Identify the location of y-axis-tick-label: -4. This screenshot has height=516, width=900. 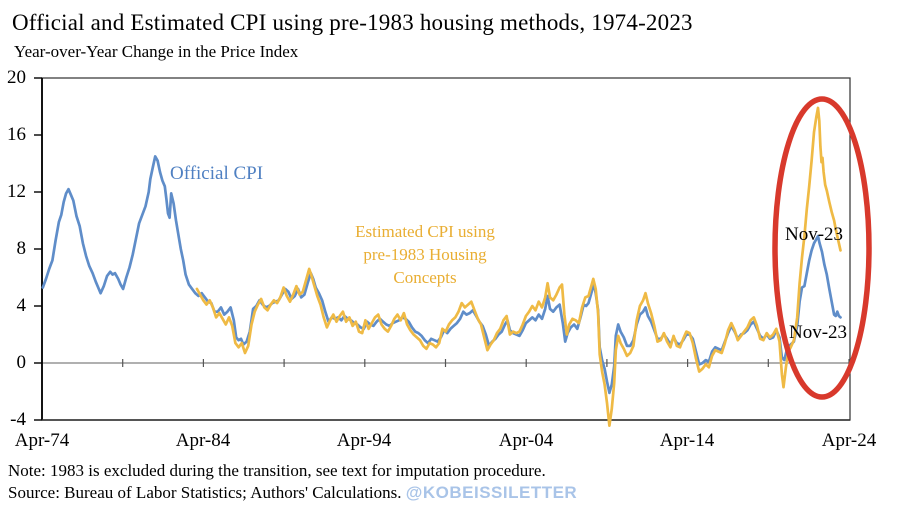
(18, 419).